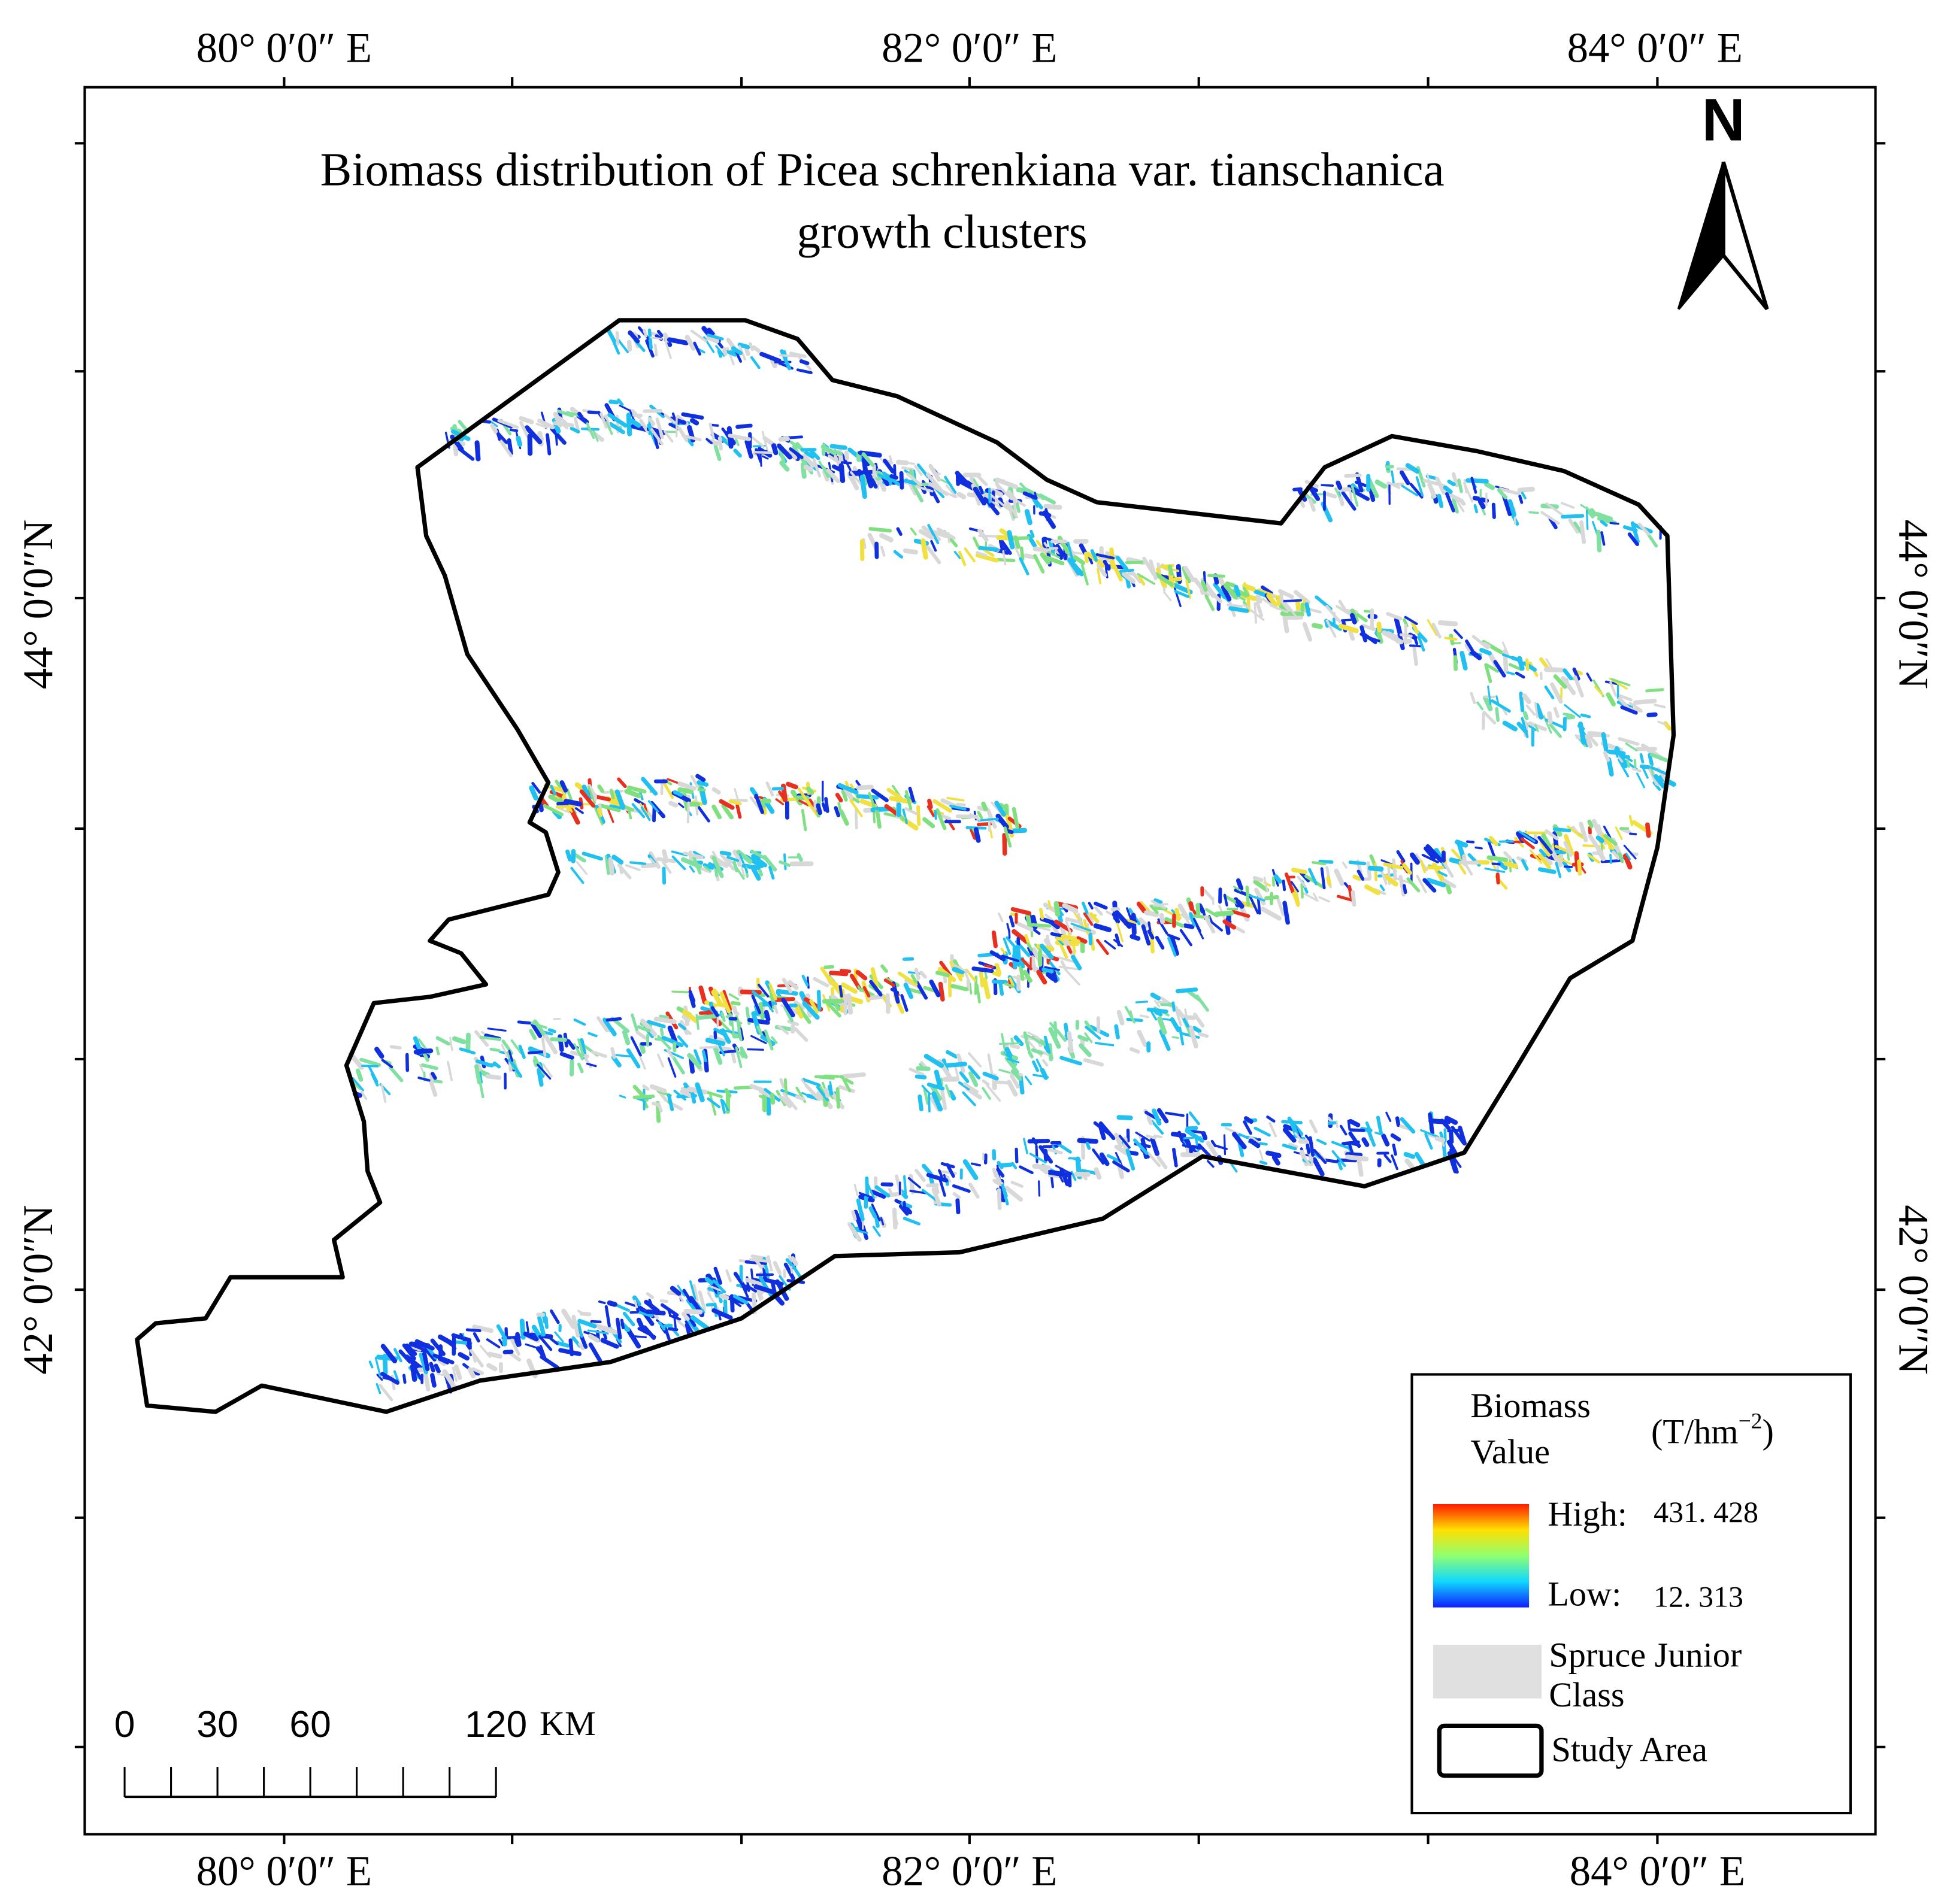  Describe the element at coordinates (1585, 1593) in the screenshot. I see `legend-low-label: Low:` at that location.